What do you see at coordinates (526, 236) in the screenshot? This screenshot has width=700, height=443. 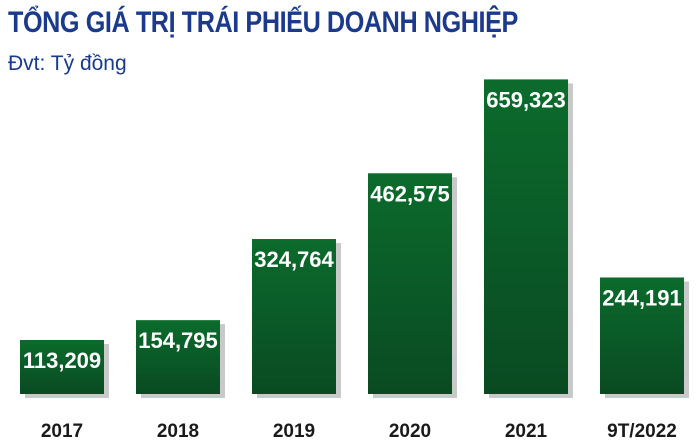 I see `bar-2021` at bounding box center [526, 236].